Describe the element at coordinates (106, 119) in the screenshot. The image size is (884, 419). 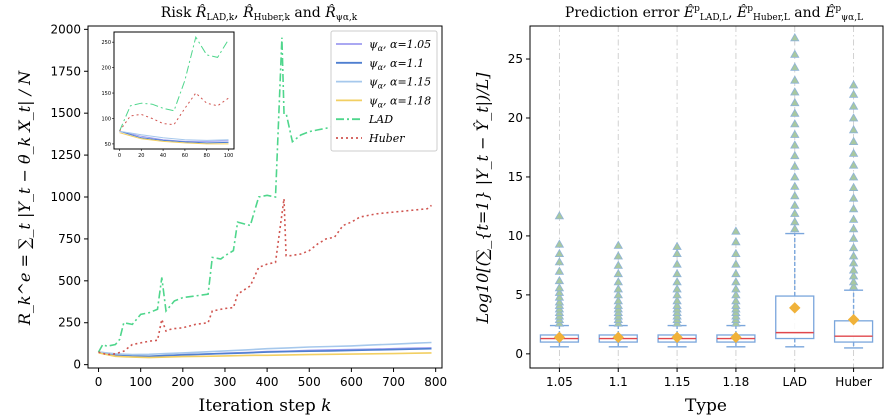
I see `inset-y-tick-label: 100` at that location.